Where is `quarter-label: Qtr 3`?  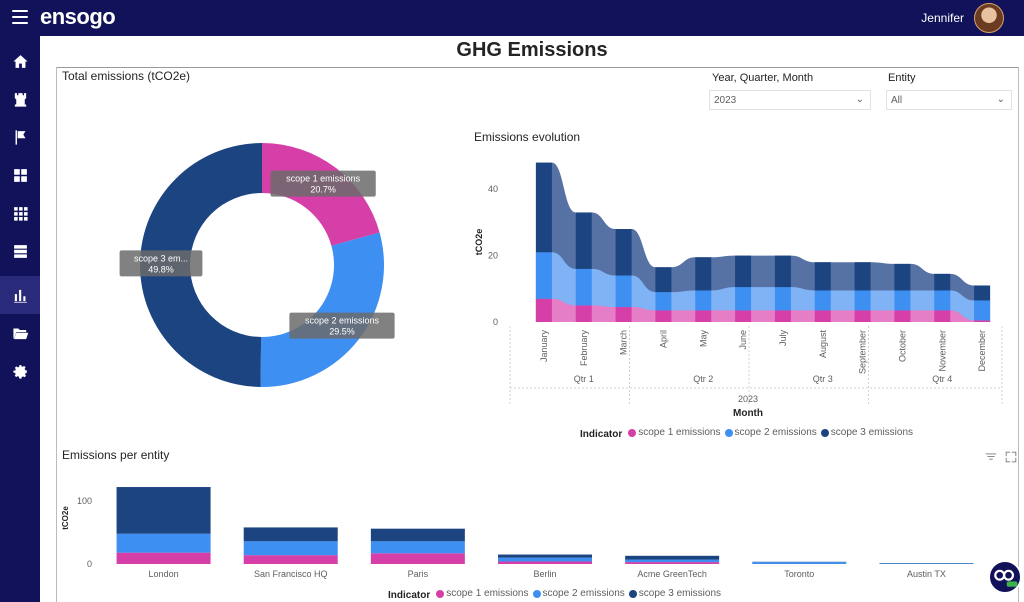 quarter-label: Qtr 3 is located at coordinates (823, 379).